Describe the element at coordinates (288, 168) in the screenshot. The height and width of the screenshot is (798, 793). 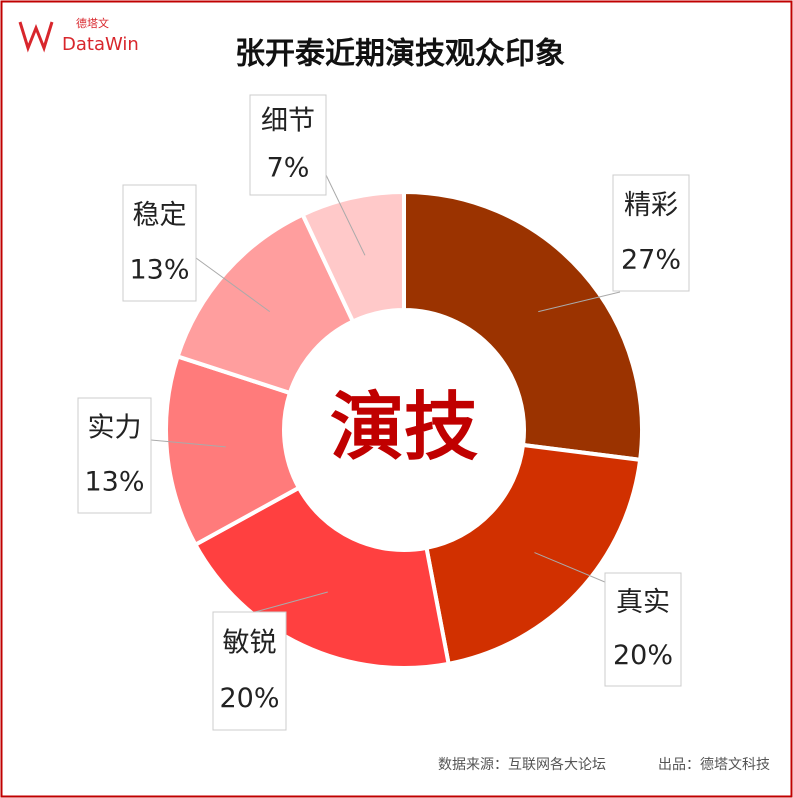
I see `value-label: 7%` at that location.